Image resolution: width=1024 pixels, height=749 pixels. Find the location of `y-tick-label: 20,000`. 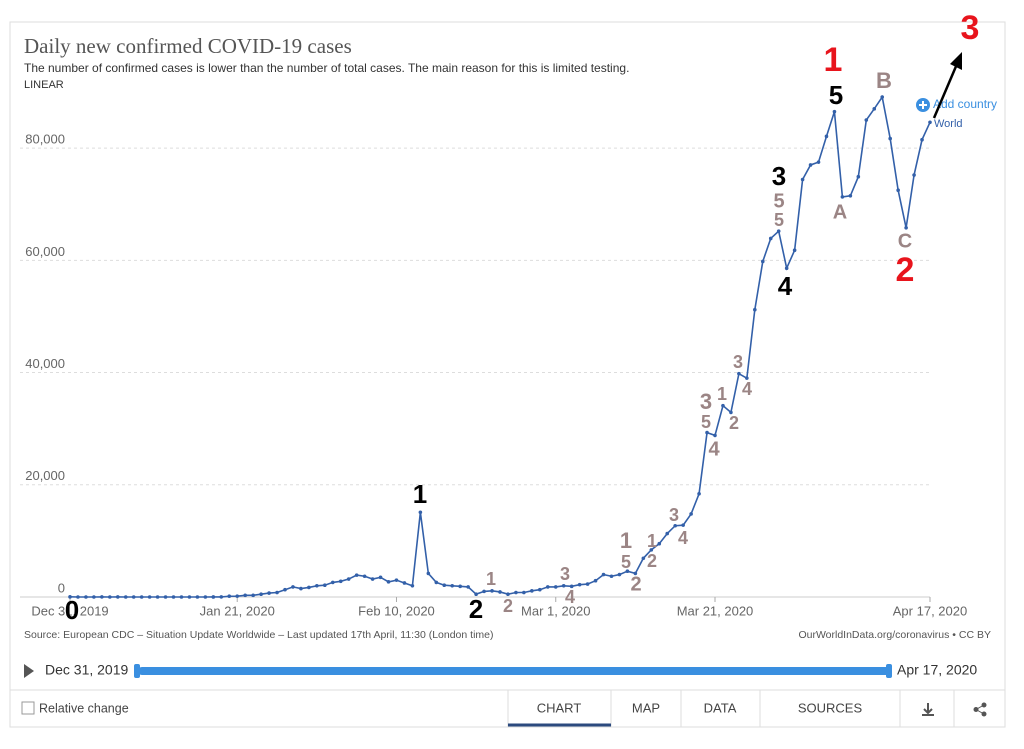

y-tick-label: 20,000 is located at coordinates (45, 475).